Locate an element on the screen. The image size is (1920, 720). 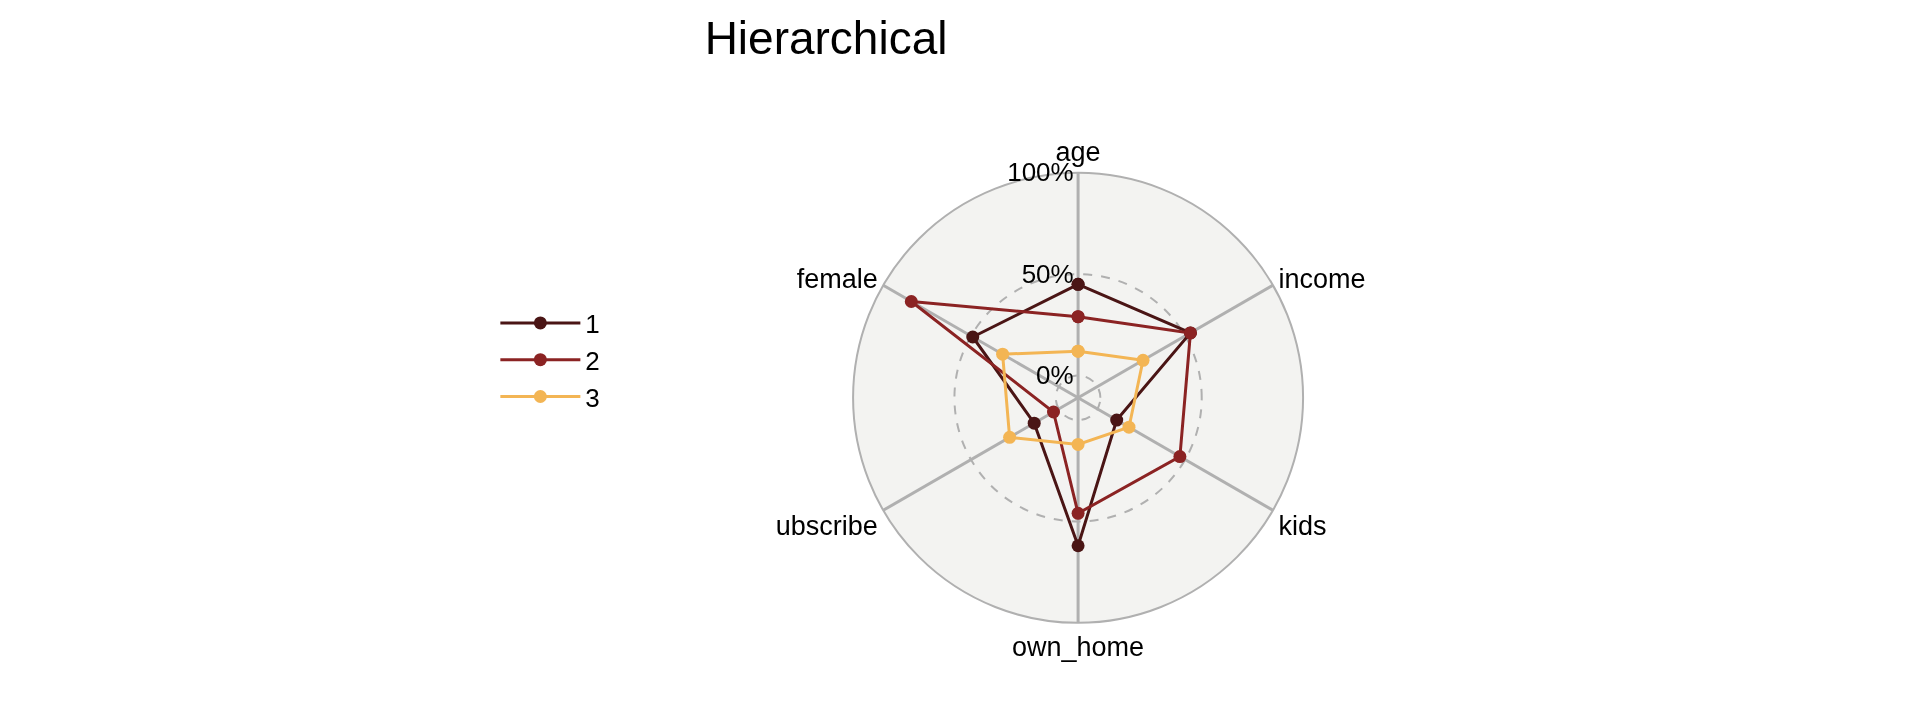
legend-label: 1 is located at coordinates (592, 324).